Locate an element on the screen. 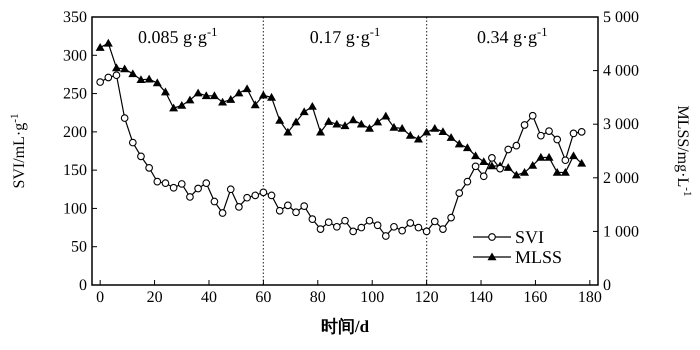  x-tick-label: 140 is located at coordinates (481, 297).